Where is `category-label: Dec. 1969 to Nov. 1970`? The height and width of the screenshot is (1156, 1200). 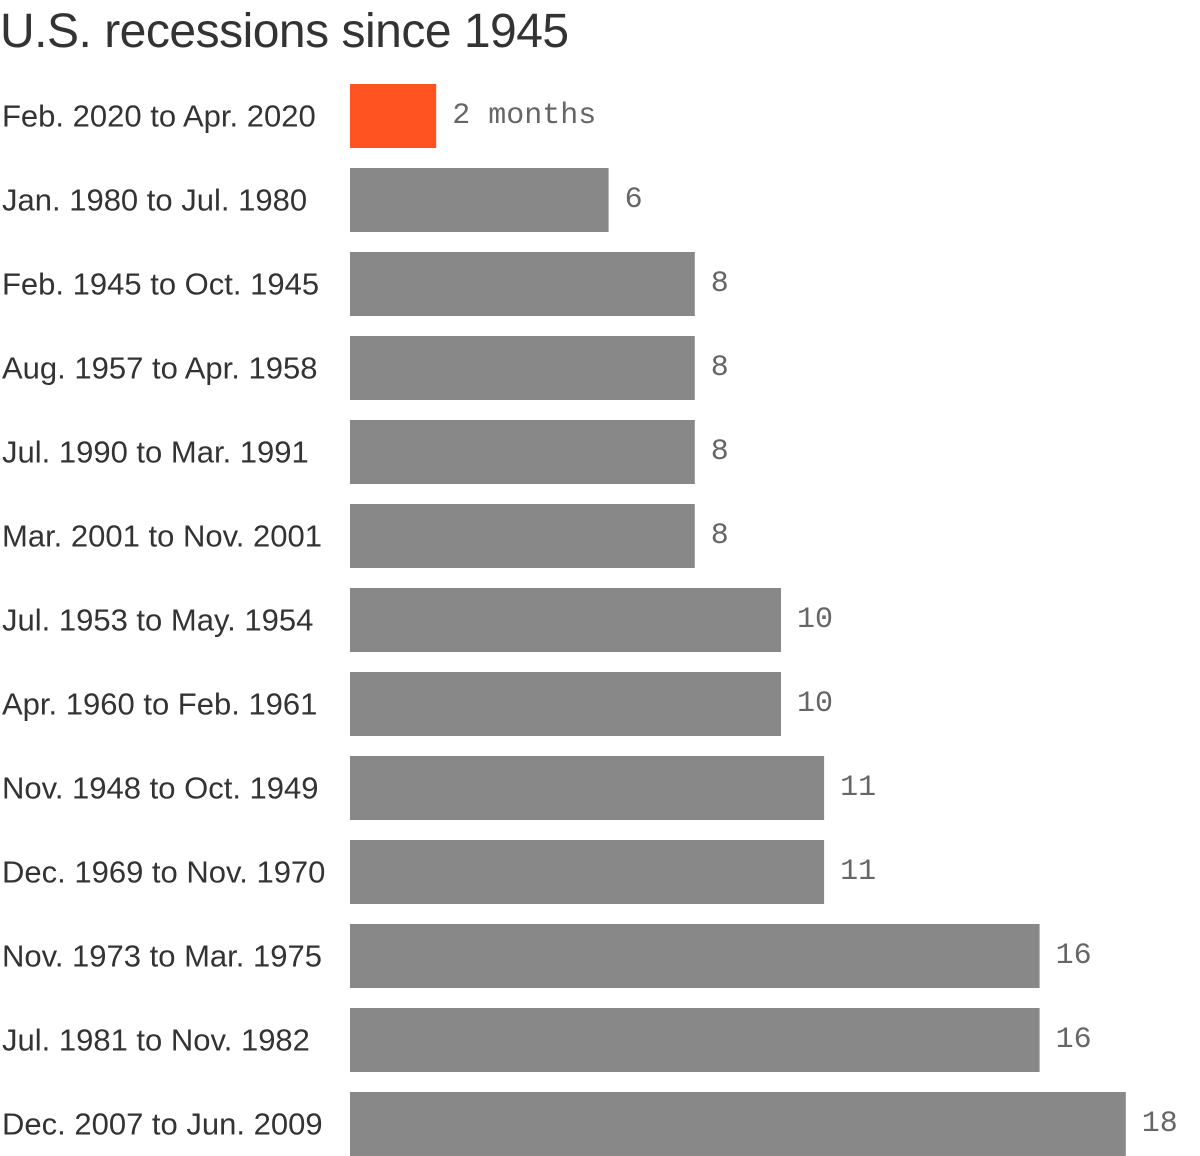
category-label: Dec. 1969 to Nov. 1970 is located at coordinates (163, 872).